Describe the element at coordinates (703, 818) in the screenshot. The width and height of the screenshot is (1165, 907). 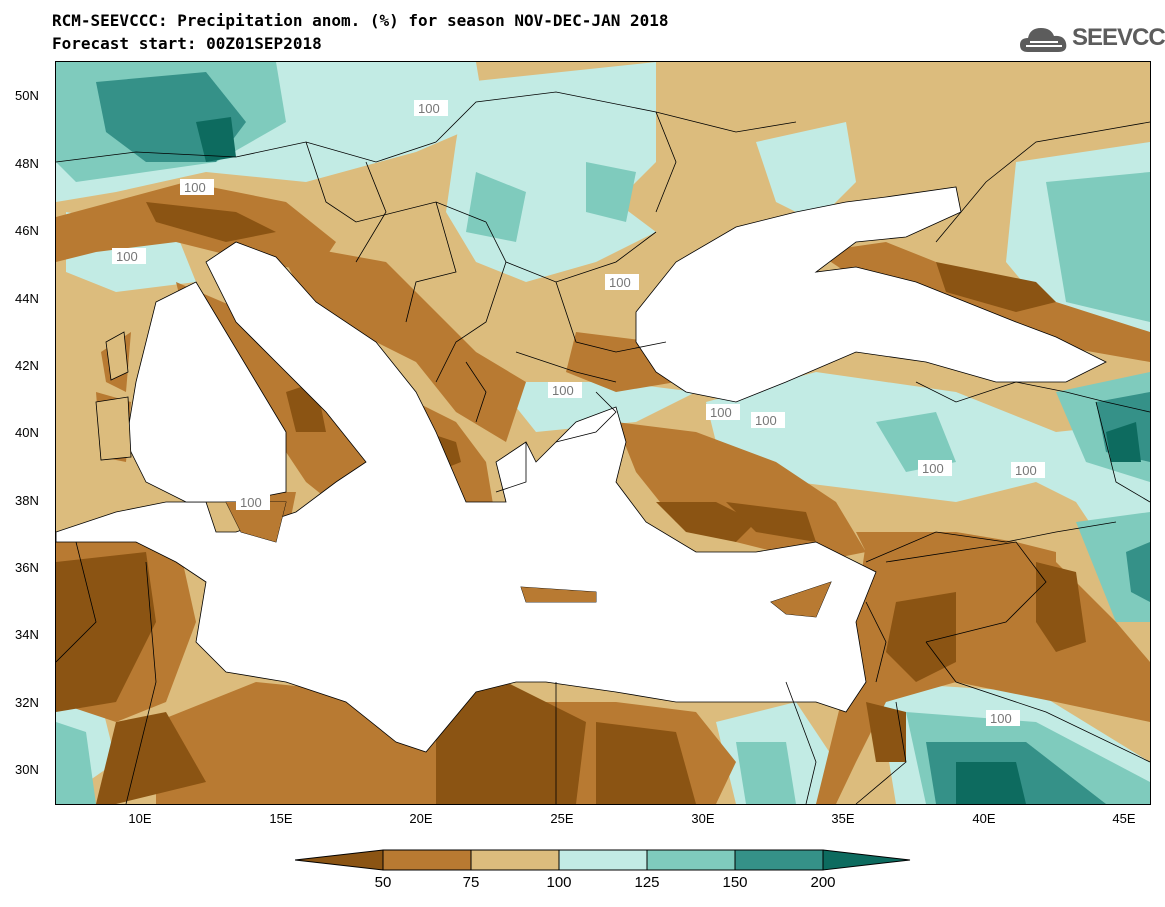
I see `lon-label: 30E` at that location.